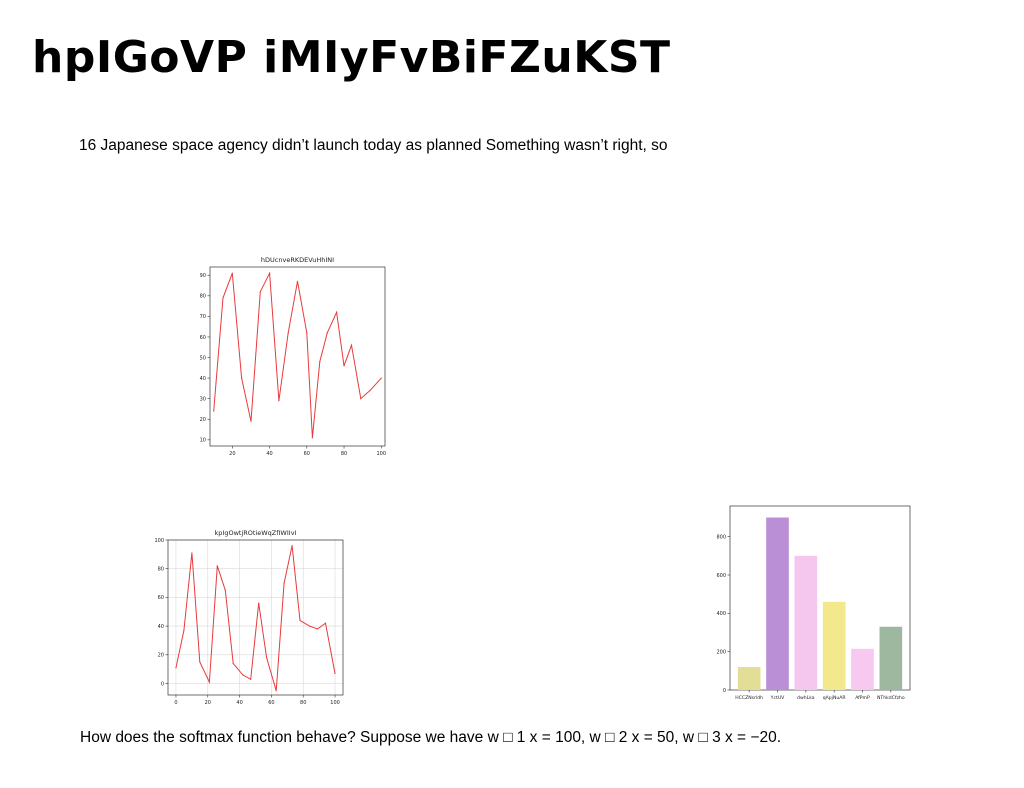  What do you see at coordinates (203, 276) in the screenshot?
I see `line-chart-top-ytick-label-8: 90` at bounding box center [203, 276].